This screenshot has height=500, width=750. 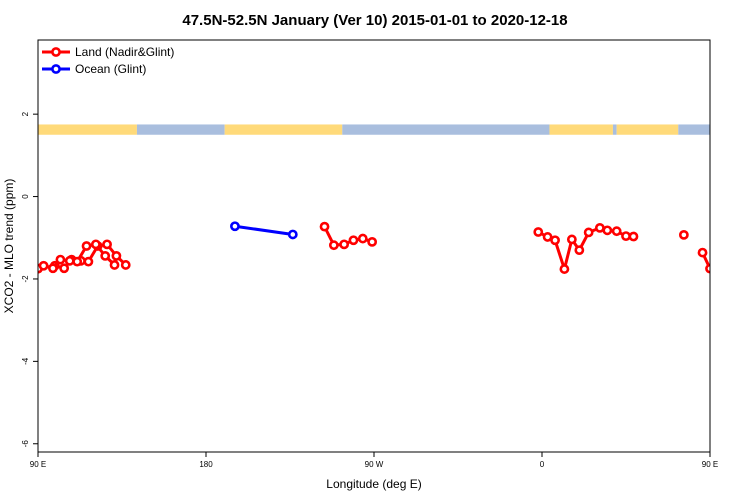 What do you see at coordinates (542, 464) in the screenshot?
I see `x-tick-label: 0` at bounding box center [542, 464].